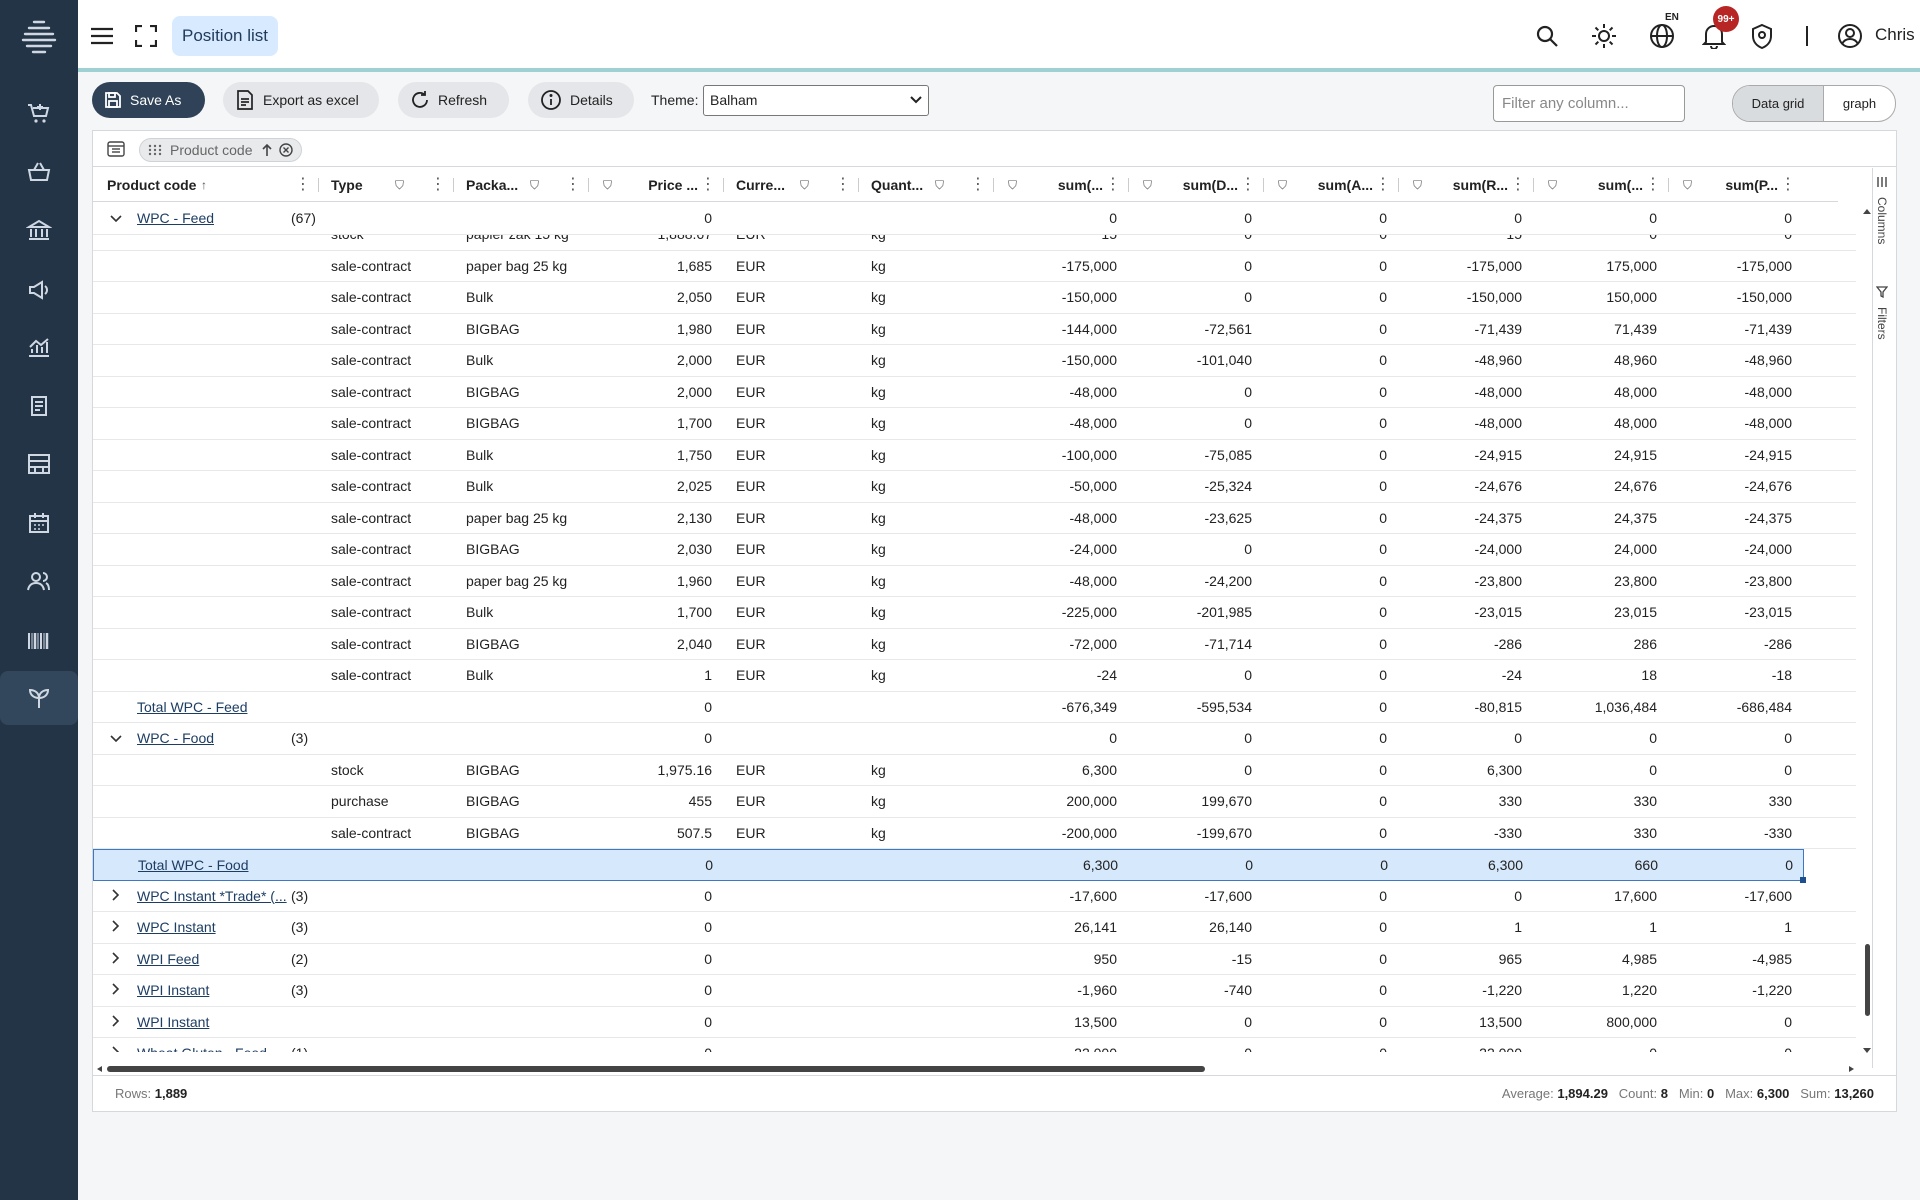 The image size is (1920, 1200). I want to click on user-name: Chris, so click(1895, 34).